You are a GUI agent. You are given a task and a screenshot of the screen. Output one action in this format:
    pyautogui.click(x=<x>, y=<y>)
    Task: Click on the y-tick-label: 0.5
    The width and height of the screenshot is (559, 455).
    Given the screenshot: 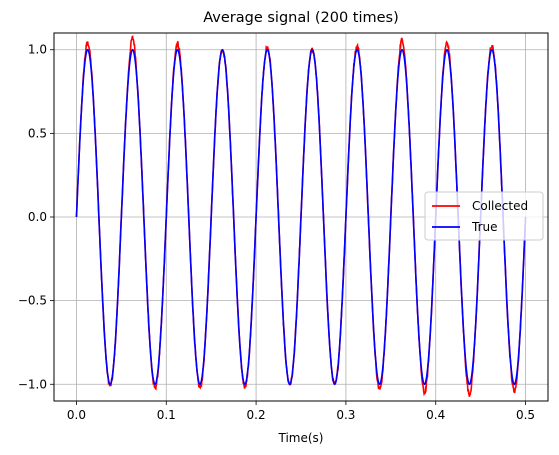 What is the action you would take?
    pyautogui.click(x=37, y=133)
    